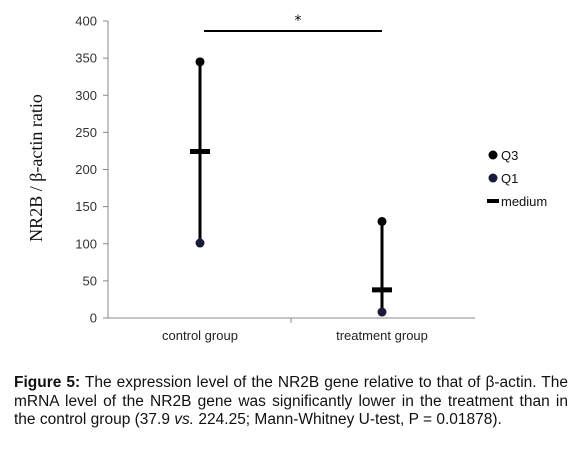 This screenshot has height=467, width=580. What do you see at coordinates (86, 169) in the screenshot?
I see `y-tick-label: 200` at bounding box center [86, 169].